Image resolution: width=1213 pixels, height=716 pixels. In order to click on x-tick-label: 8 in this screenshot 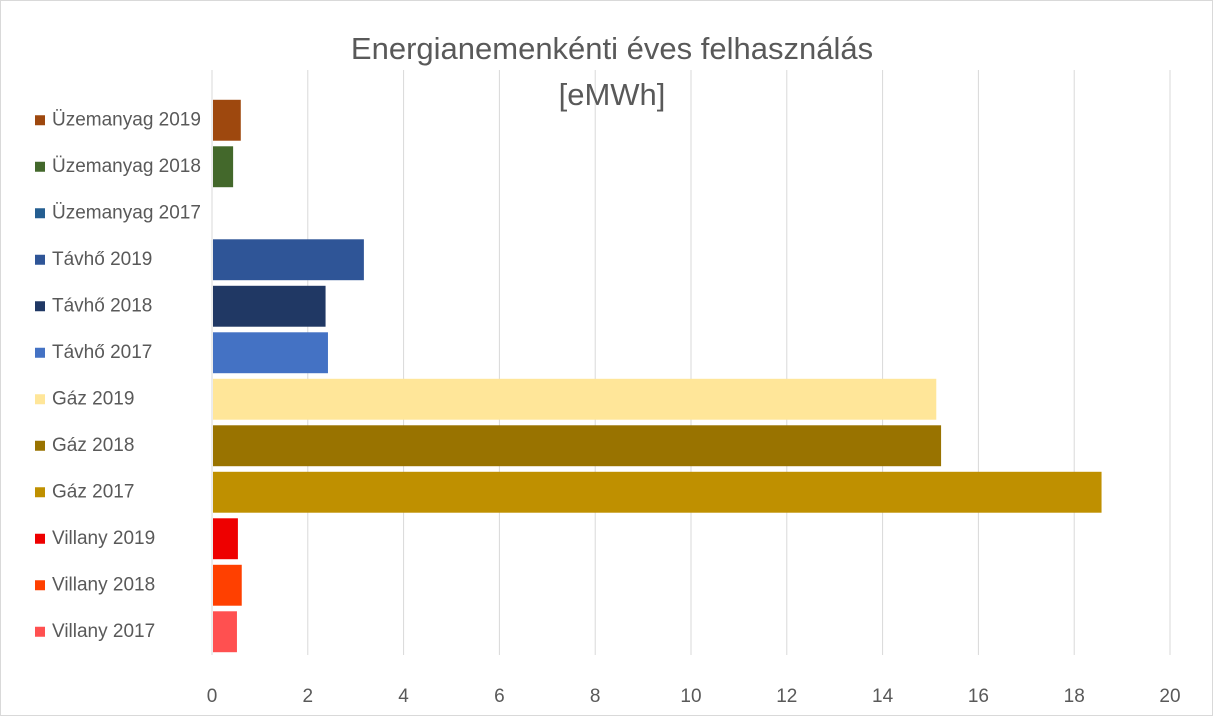, I will do `click(595, 696)`.